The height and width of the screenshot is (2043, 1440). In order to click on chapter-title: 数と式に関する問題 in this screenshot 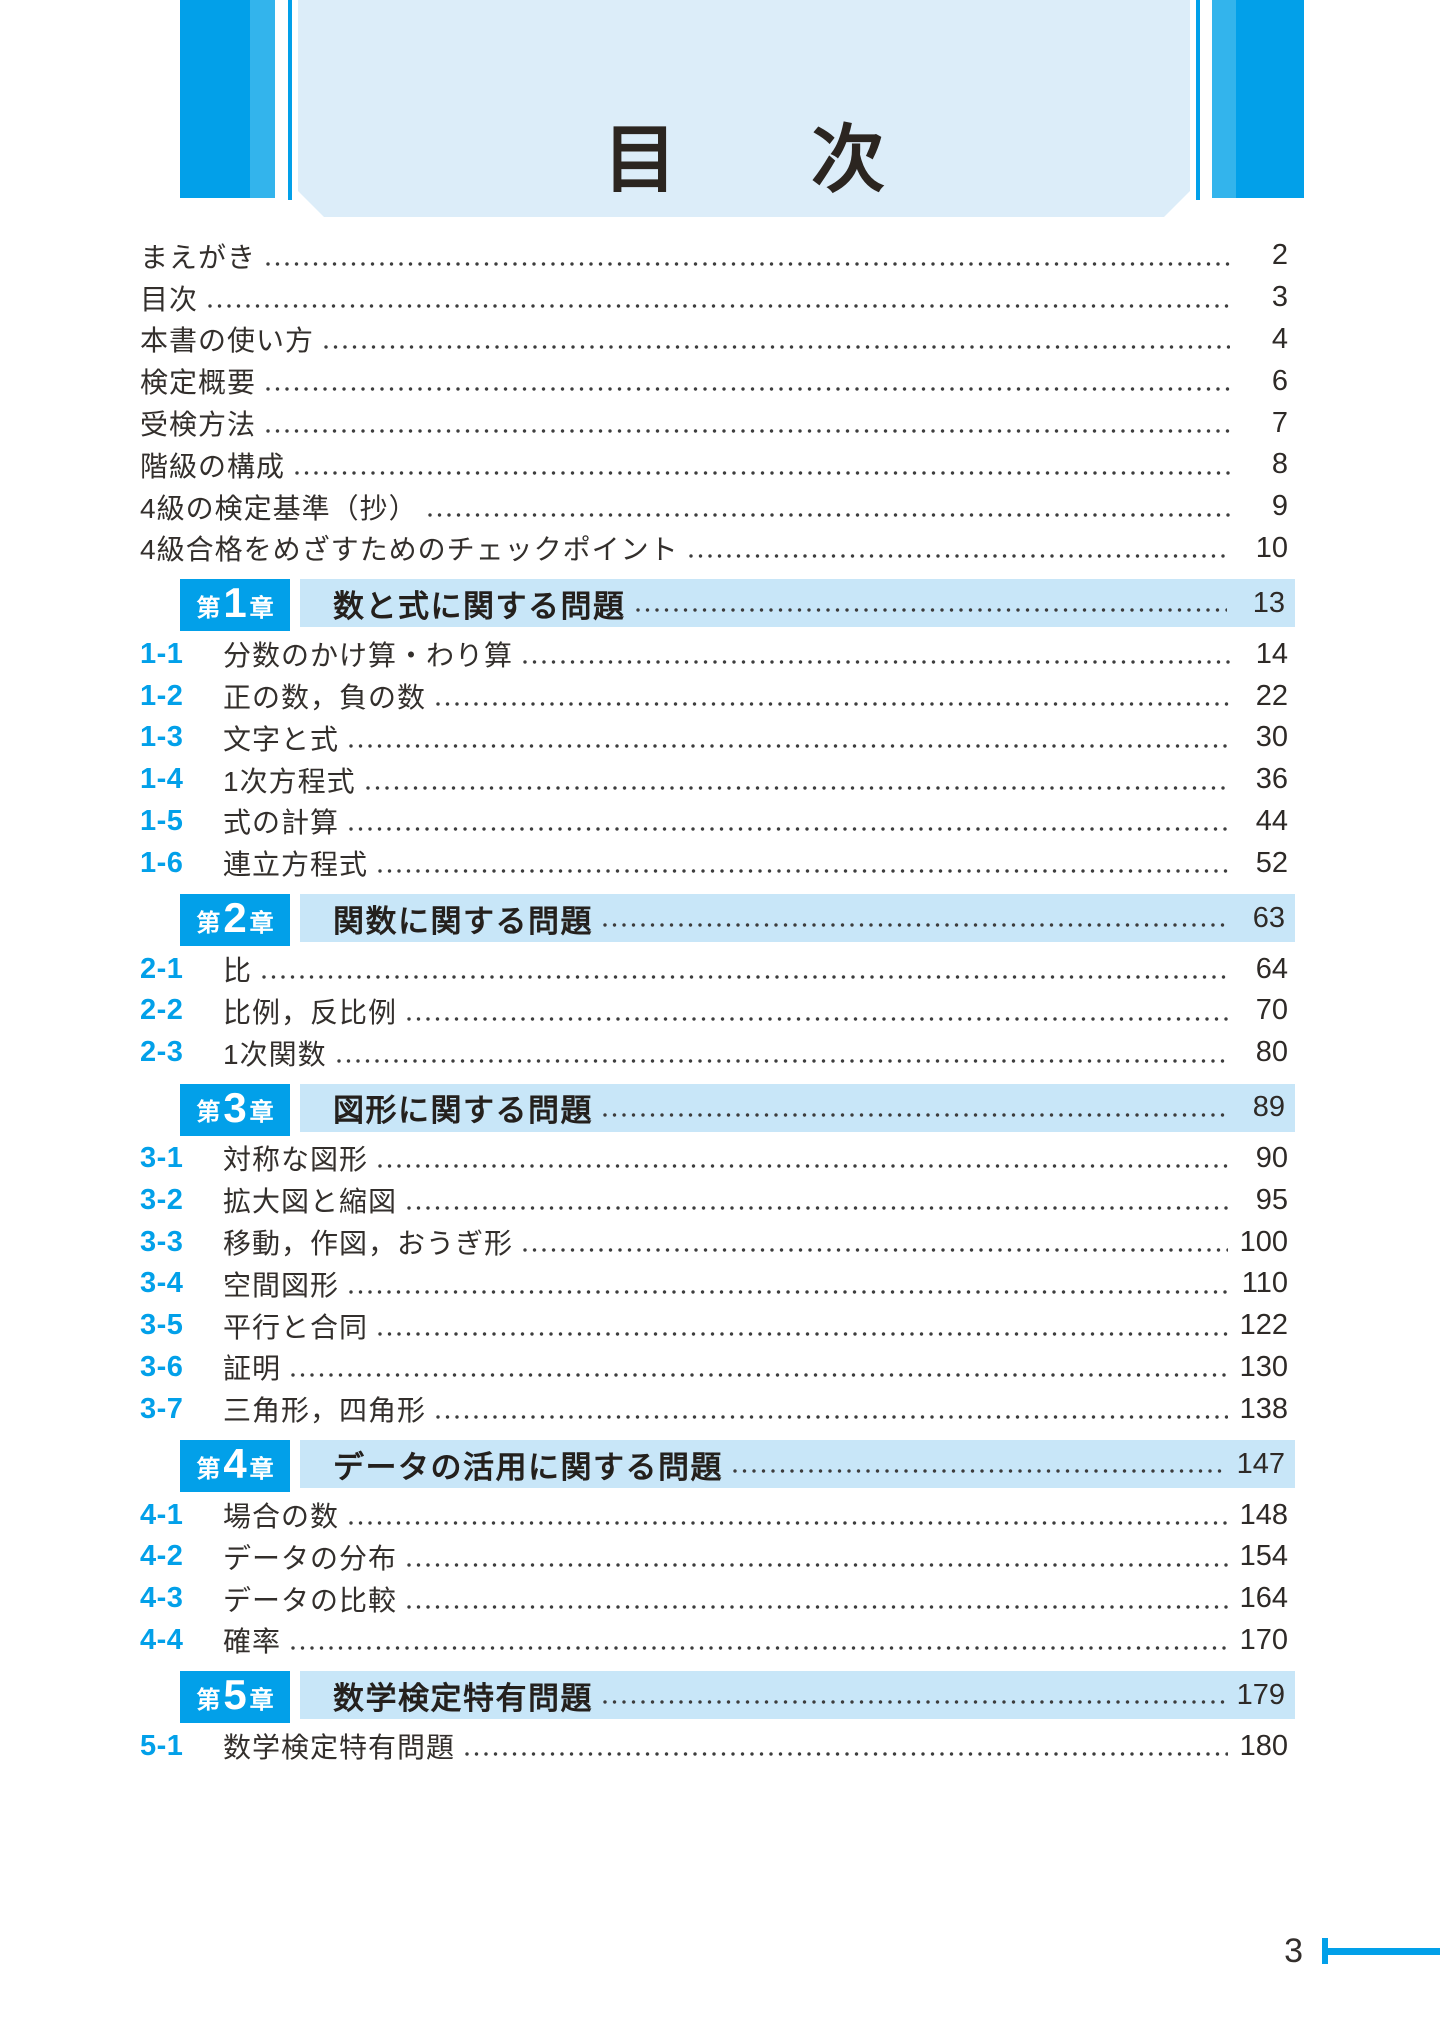, I will do `click(479, 606)`.